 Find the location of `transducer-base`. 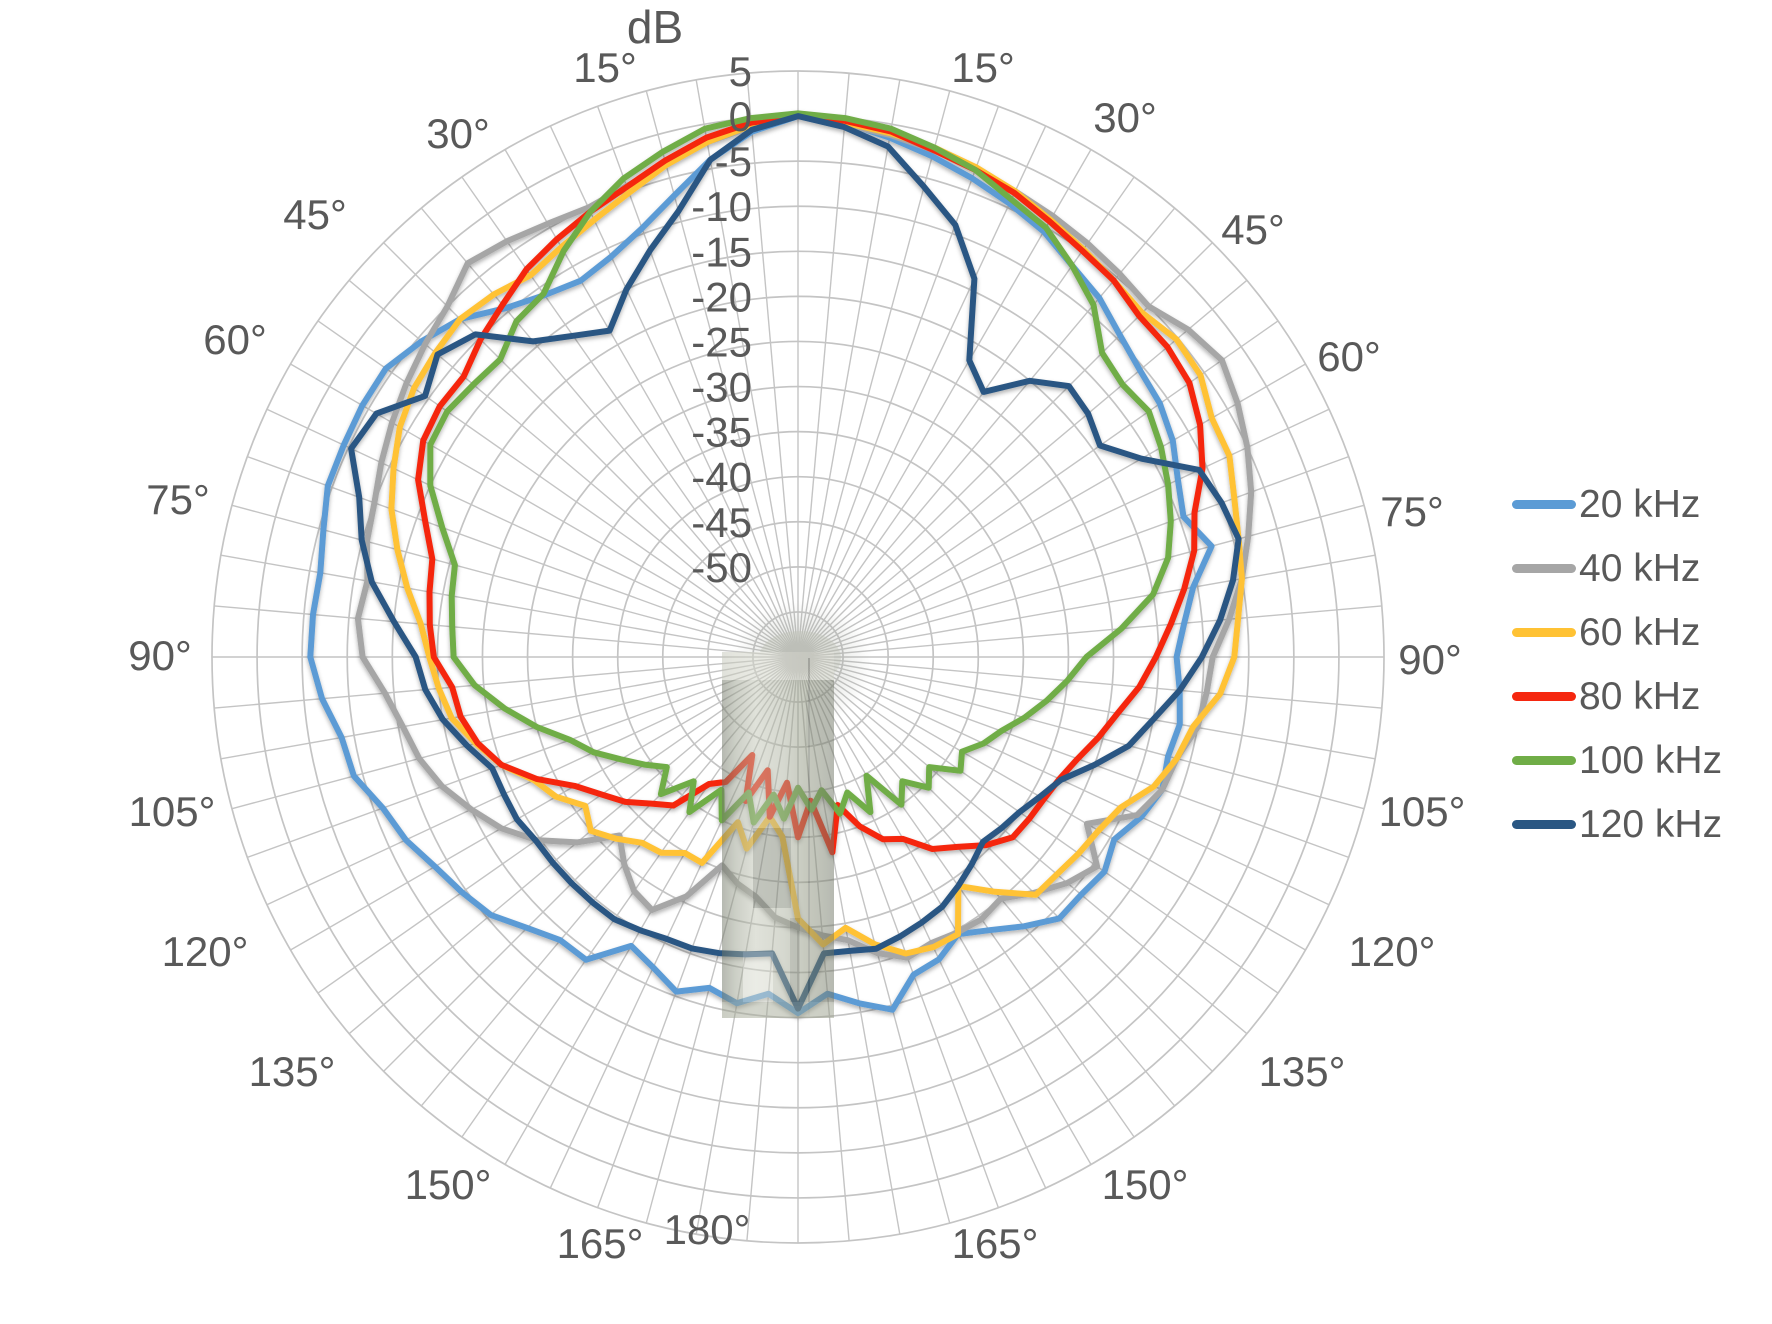

transducer-base is located at coordinates (778, 1010).